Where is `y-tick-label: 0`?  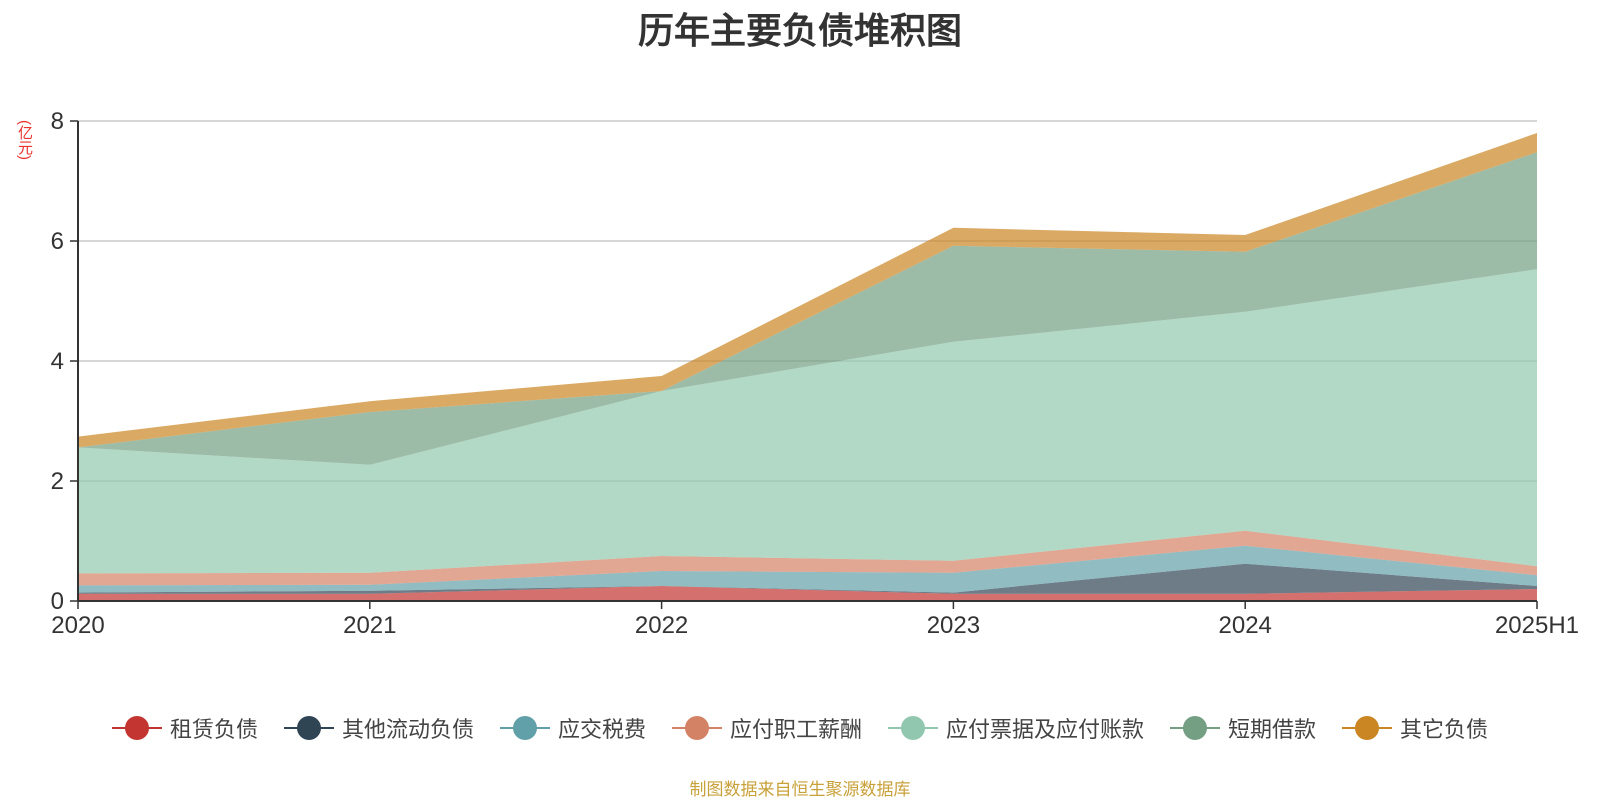 y-tick-label: 0 is located at coordinates (57, 601).